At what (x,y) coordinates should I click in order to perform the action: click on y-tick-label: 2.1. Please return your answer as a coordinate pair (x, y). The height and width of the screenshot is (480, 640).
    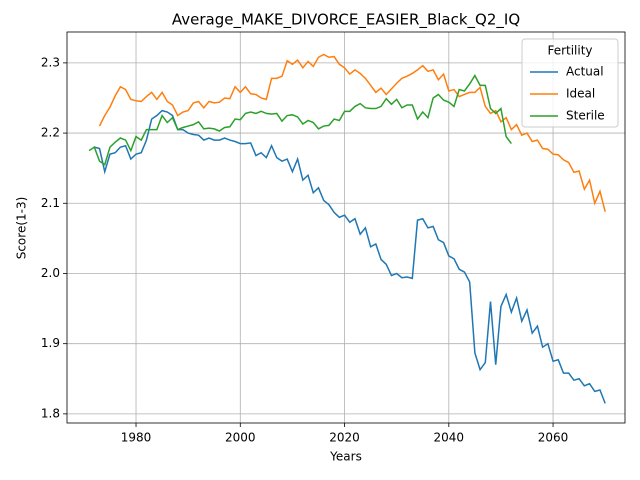
    Looking at the image, I should click on (50, 203).